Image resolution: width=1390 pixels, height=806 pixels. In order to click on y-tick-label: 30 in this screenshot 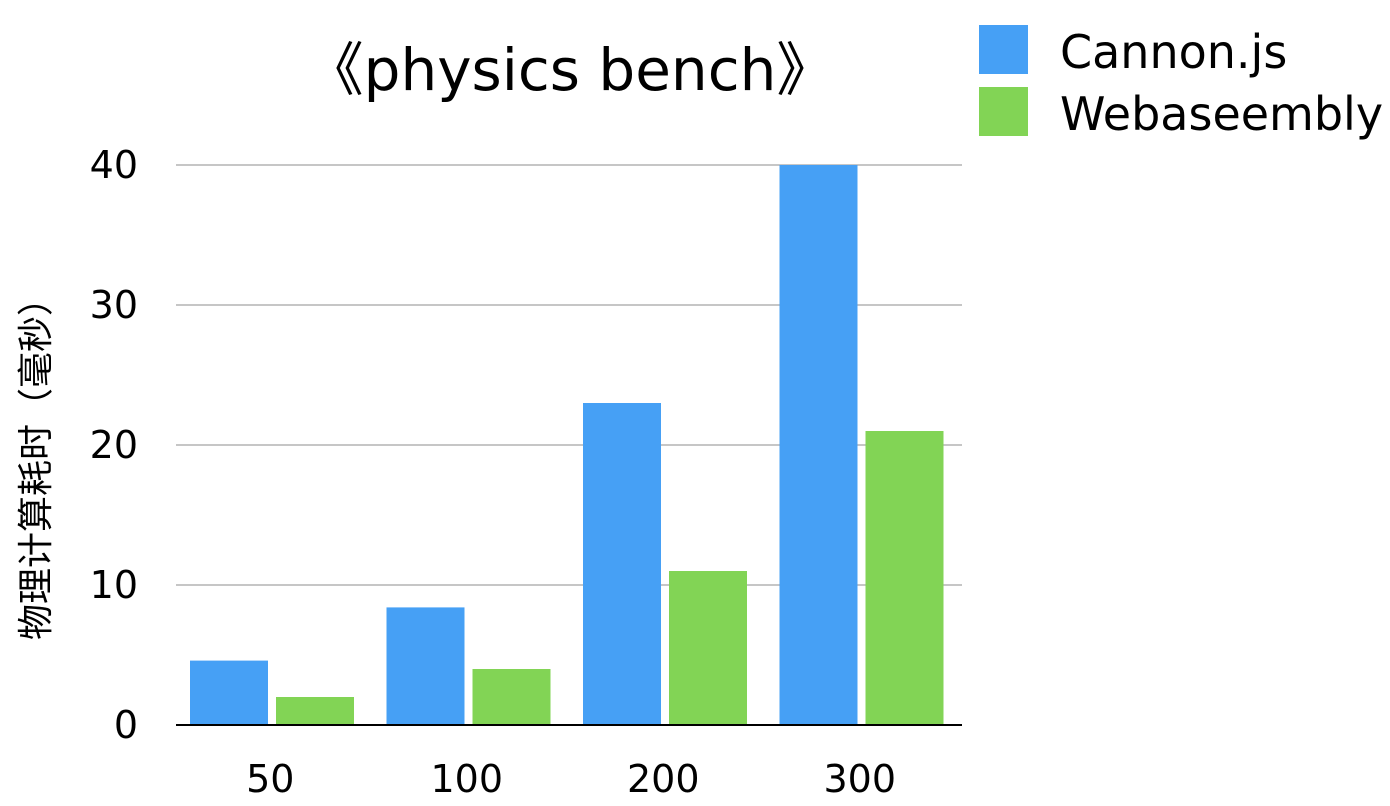, I will do `click(114, 305)`.